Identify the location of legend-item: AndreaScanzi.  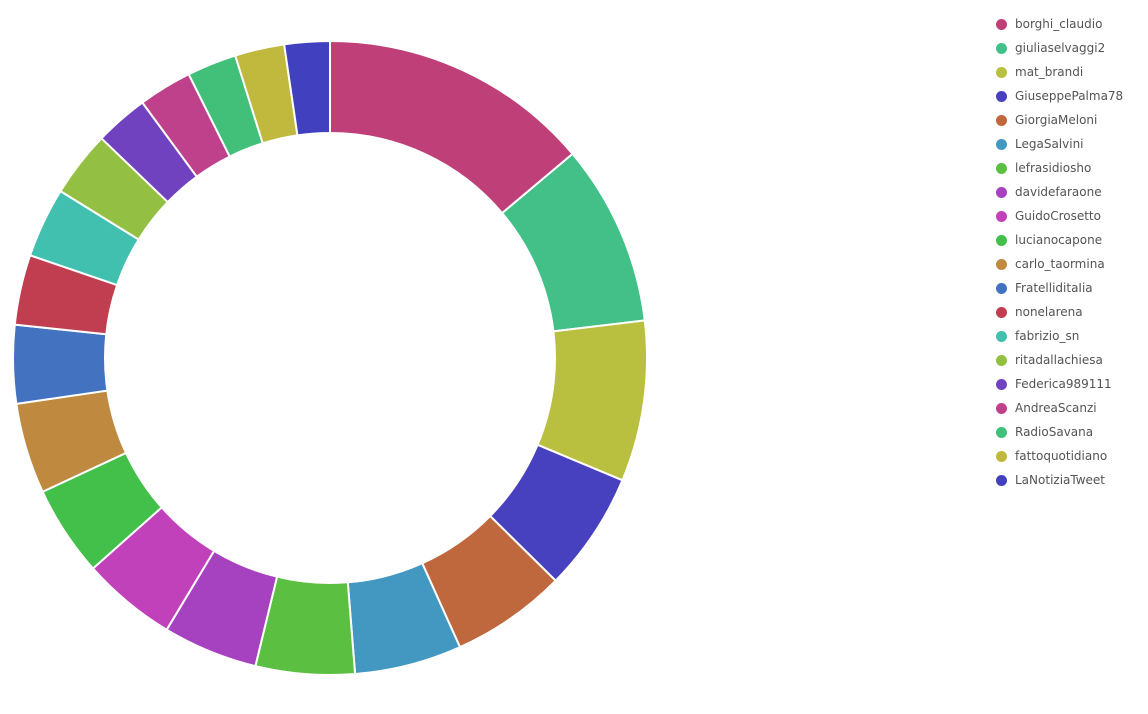
(1071, 408).